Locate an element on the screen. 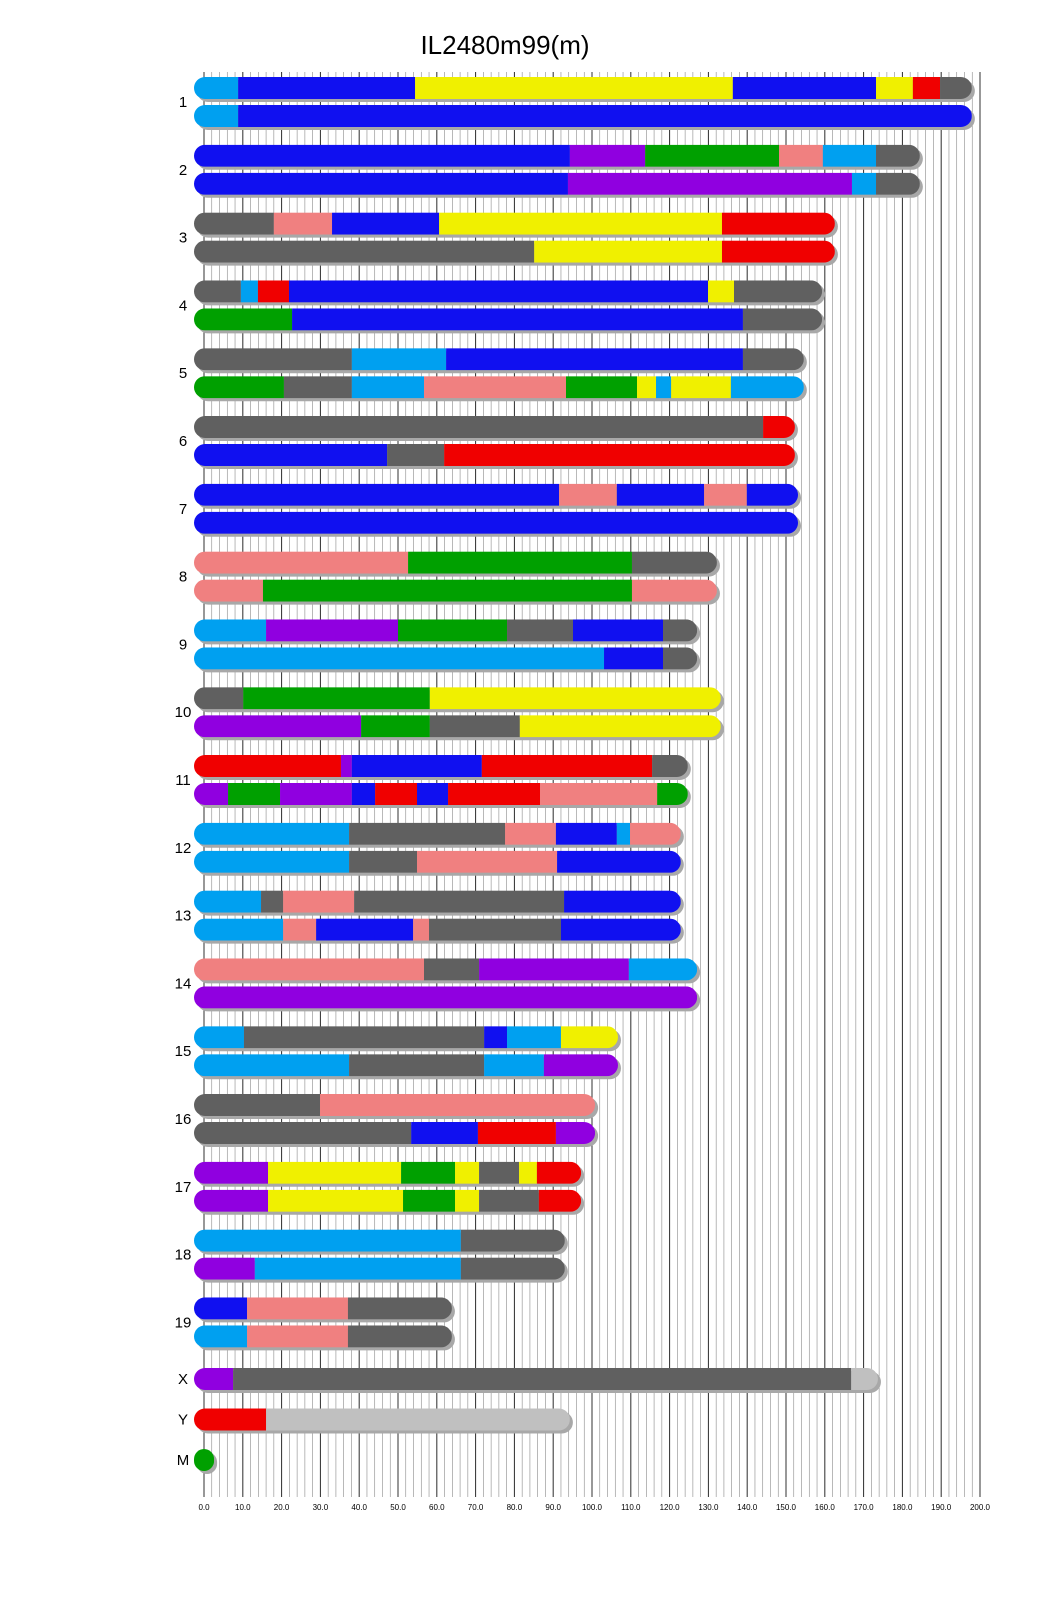 Image resolution: width=1040 pixels, height=1621 pixels. chromosome-label: 1 is located at coordinates (183, 102).